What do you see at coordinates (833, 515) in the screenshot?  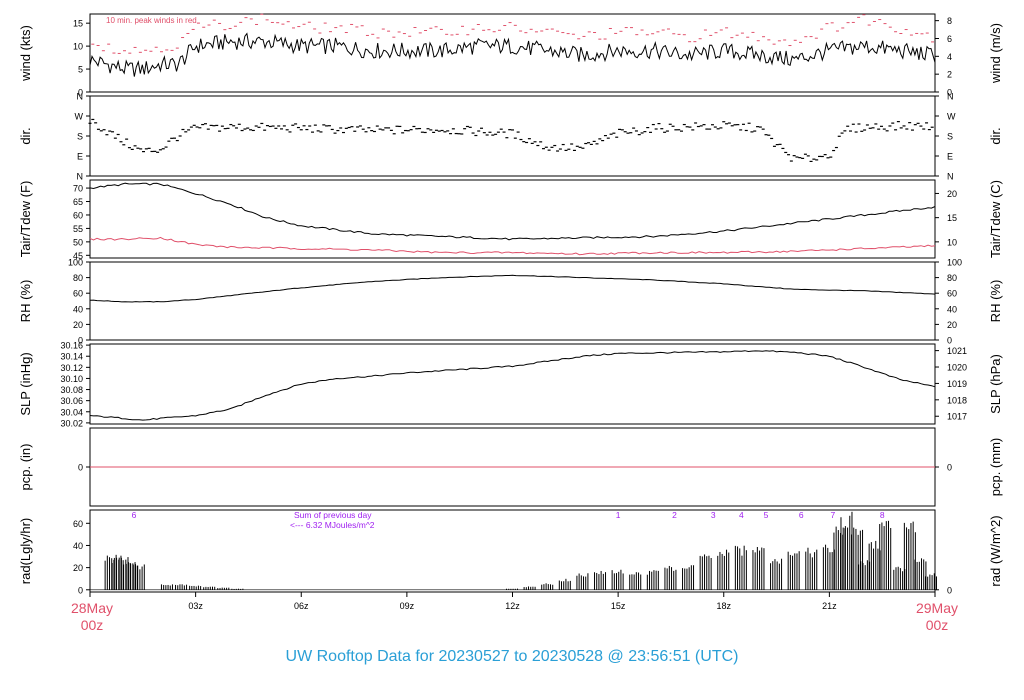 I see `rad-top-label: 7` at bounding box center [833, 515].